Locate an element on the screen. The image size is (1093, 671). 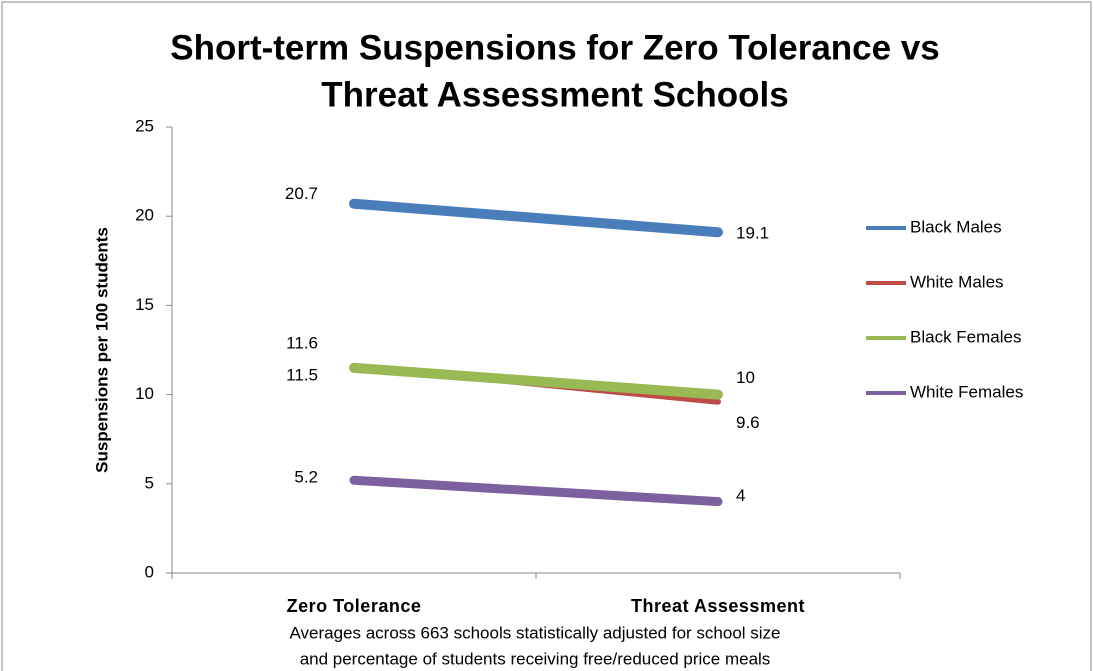
data-label: 5.2 is located at coordinates (306, 477).